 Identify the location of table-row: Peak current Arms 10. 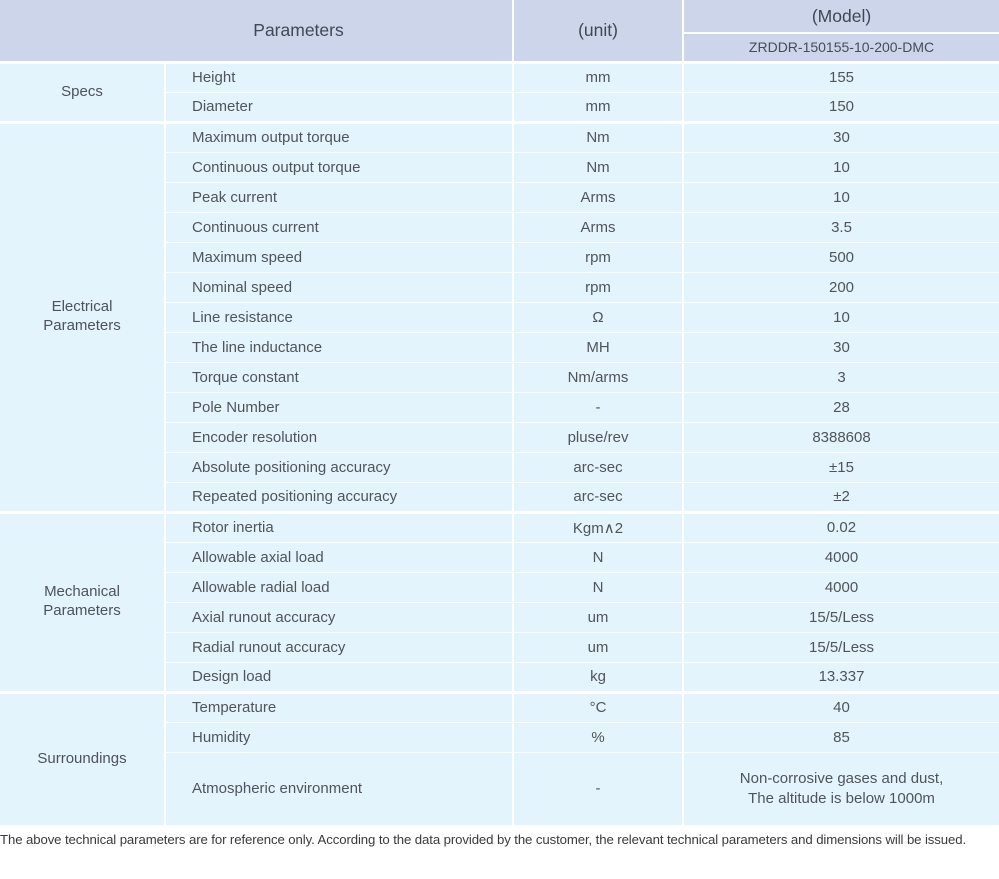
(499, 196).